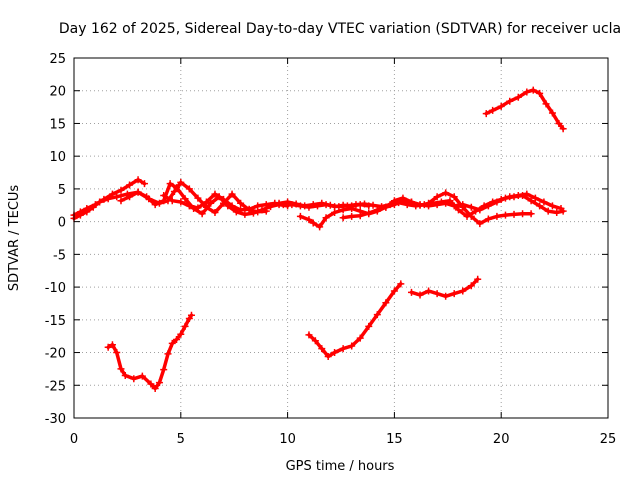  I want to click on series-arc-j, so click(444, 287).